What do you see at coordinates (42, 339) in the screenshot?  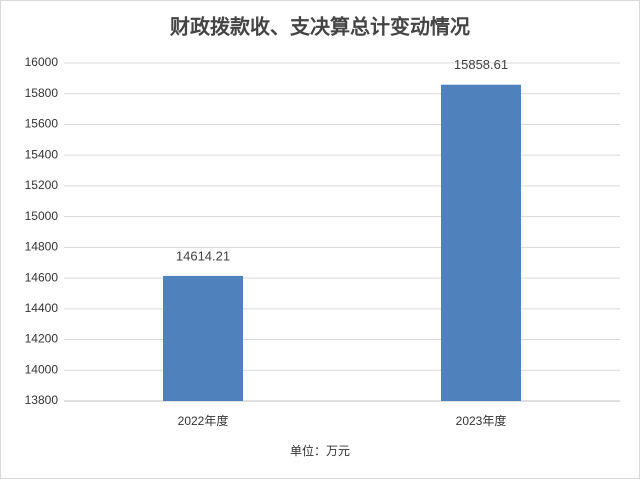 I see `y-tick-label: 14200` at bounding box center [42, 339].